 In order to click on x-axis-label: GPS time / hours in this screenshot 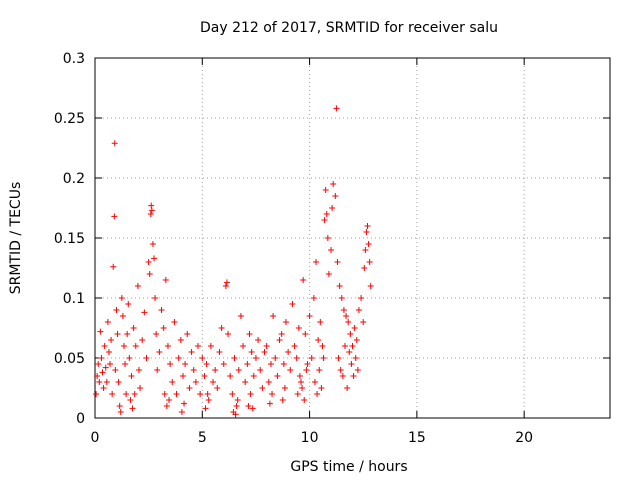, I will do `click(348, 467)`.